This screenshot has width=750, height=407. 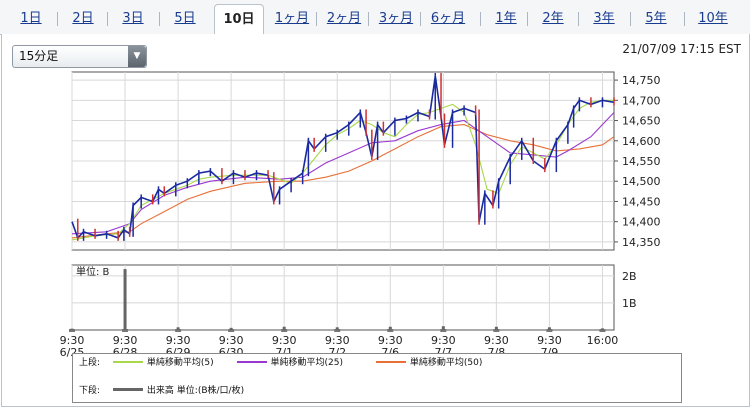 What do you see at coordinates (391, 362) in the screenshot?
I see `legend-swatch-ma50` at bounding box center [391, 362].